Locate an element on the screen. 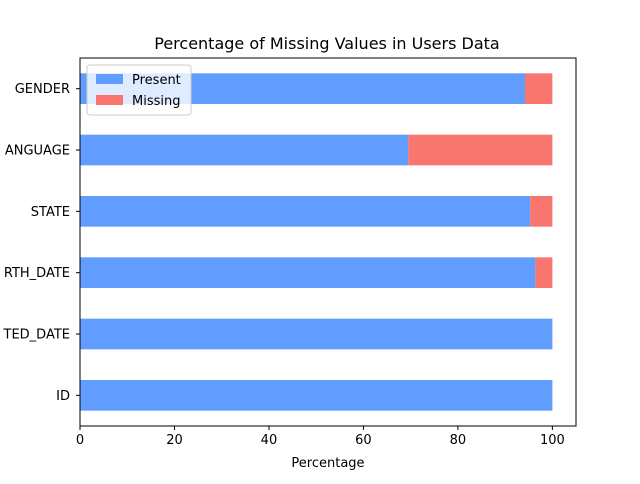 This screenshot has width=640, height=484. y-tick-label-ted-date: TED_DATE is located at coordinates (37, 335).